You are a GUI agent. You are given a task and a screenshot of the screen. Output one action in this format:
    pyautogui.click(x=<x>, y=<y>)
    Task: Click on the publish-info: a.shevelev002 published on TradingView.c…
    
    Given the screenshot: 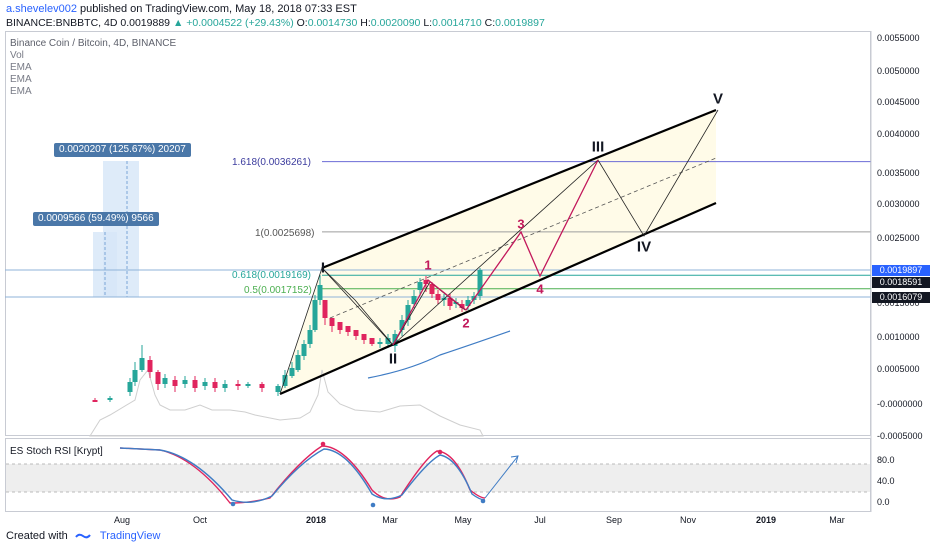 What is the action you would take?
    pyautogui.click(x=181, y=9)
    